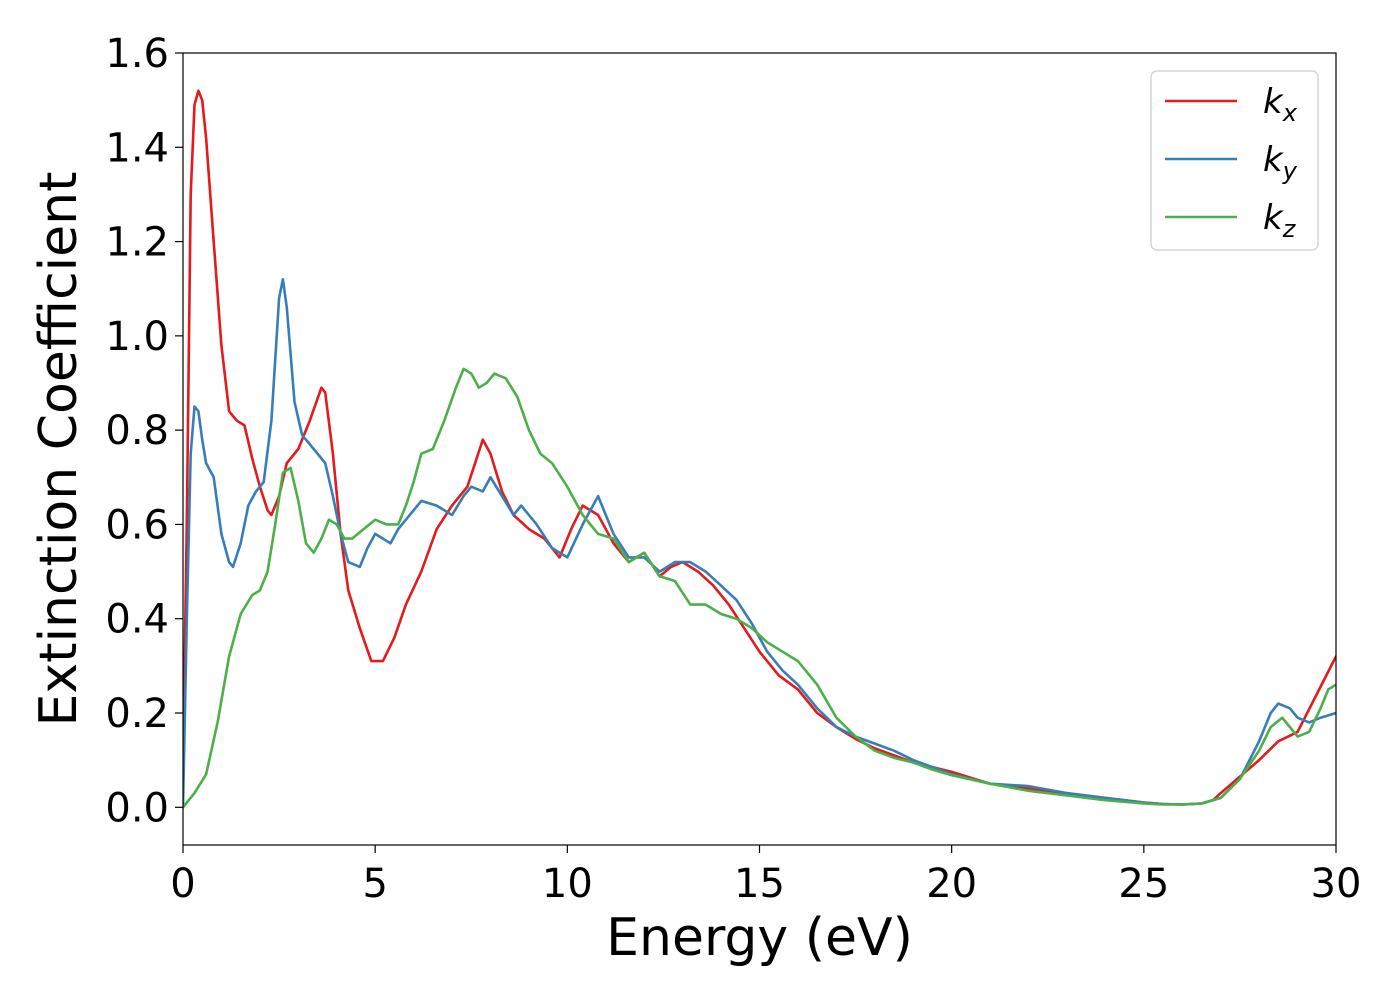 Image resolution: width=1400 pixels, height=1000 pixels. Describe the element at coordinates (137, 337) in the screenshot. I see `y-tick-label: 1.0` at that location.